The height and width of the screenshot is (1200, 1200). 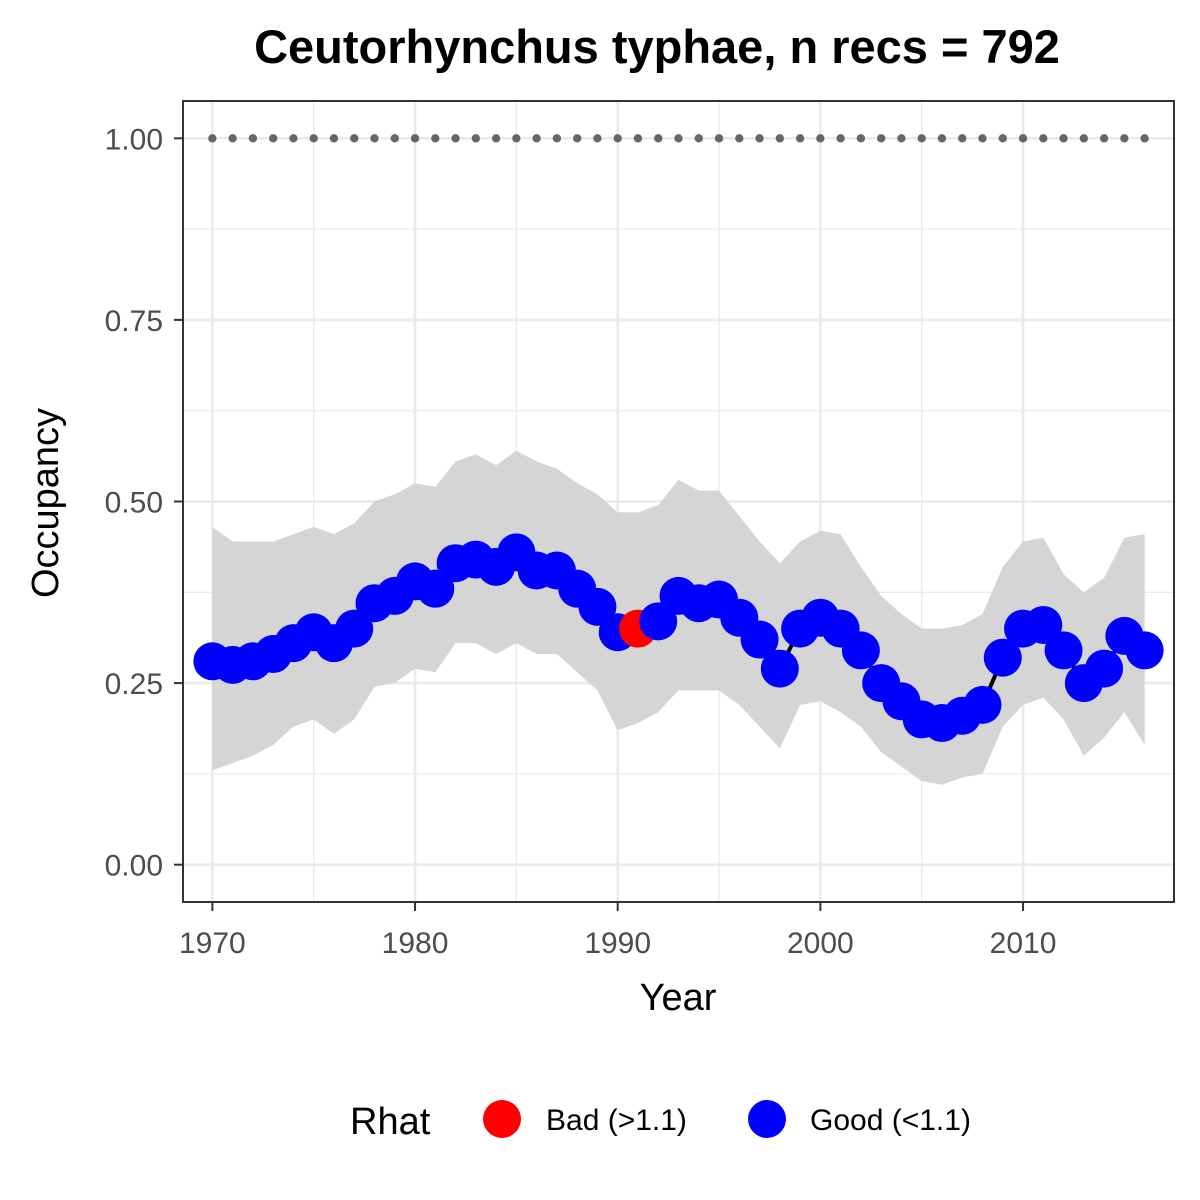 I want to click on data-points, so click(x=678, y=638).